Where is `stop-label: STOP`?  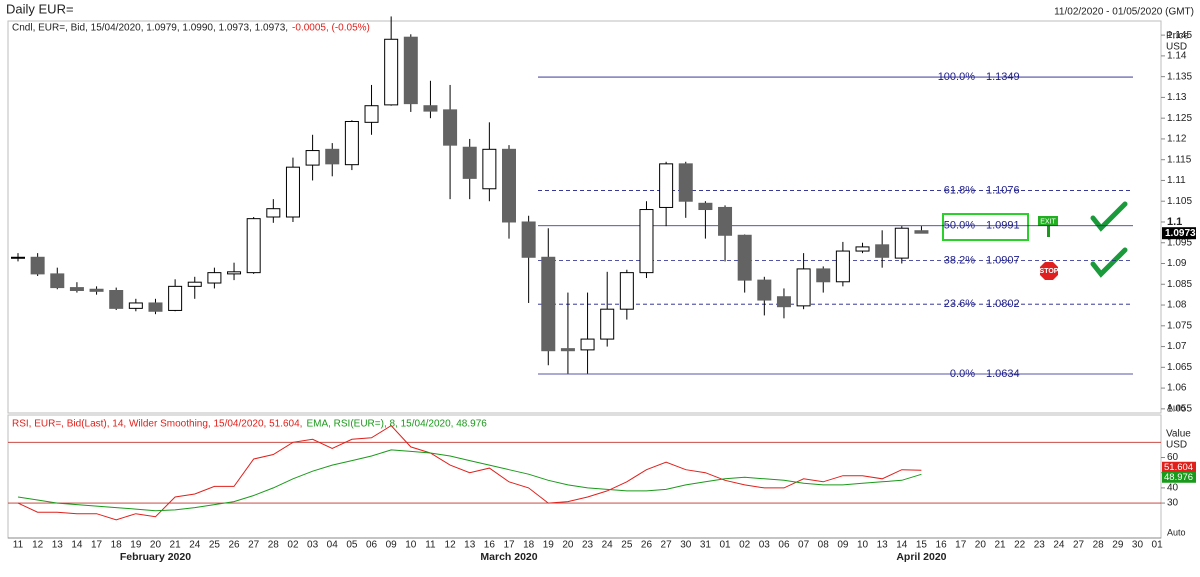
stop-label: STOP is located at coordinates (1049, 271).